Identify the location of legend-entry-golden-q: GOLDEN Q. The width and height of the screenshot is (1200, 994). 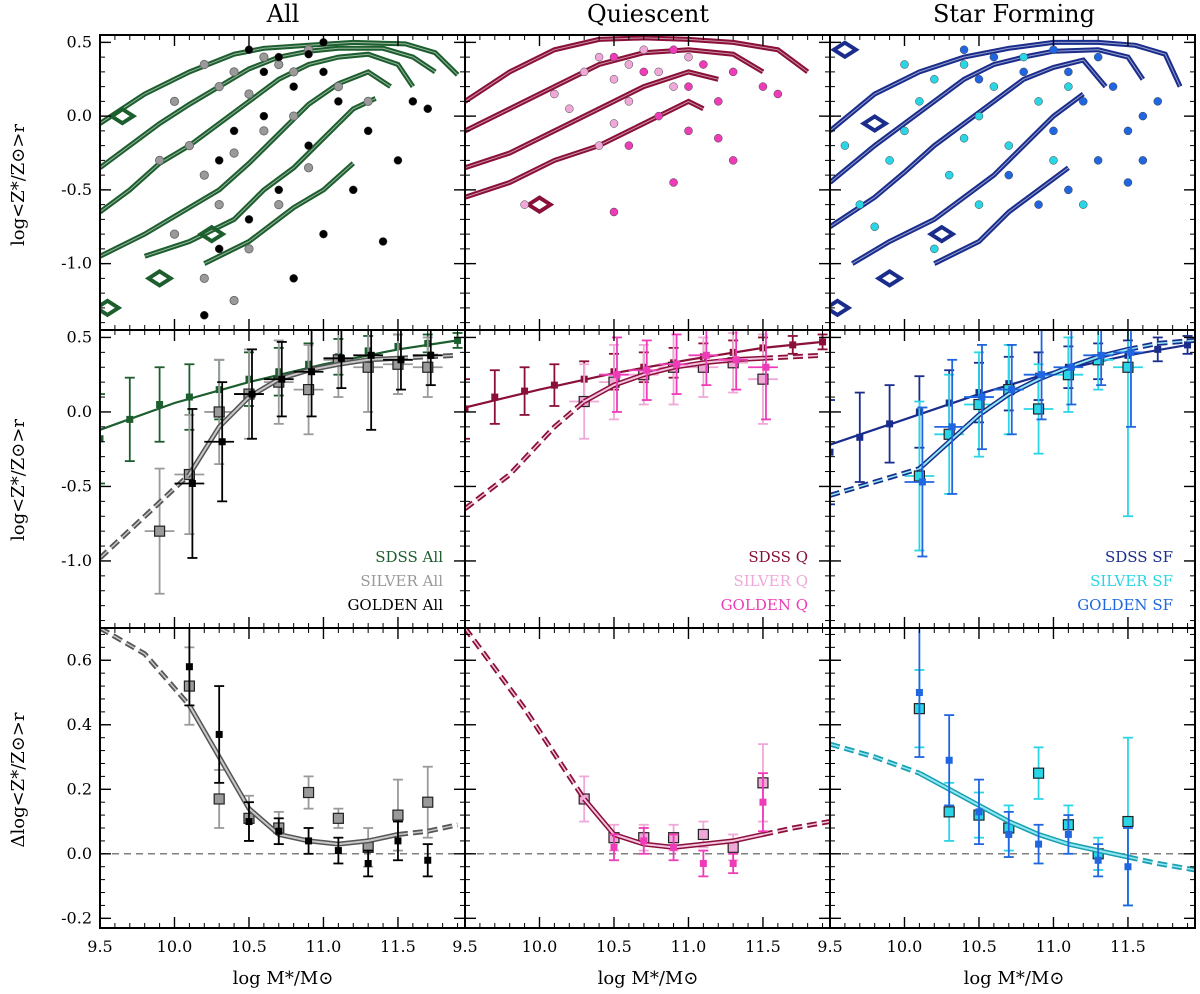
(764, 605).